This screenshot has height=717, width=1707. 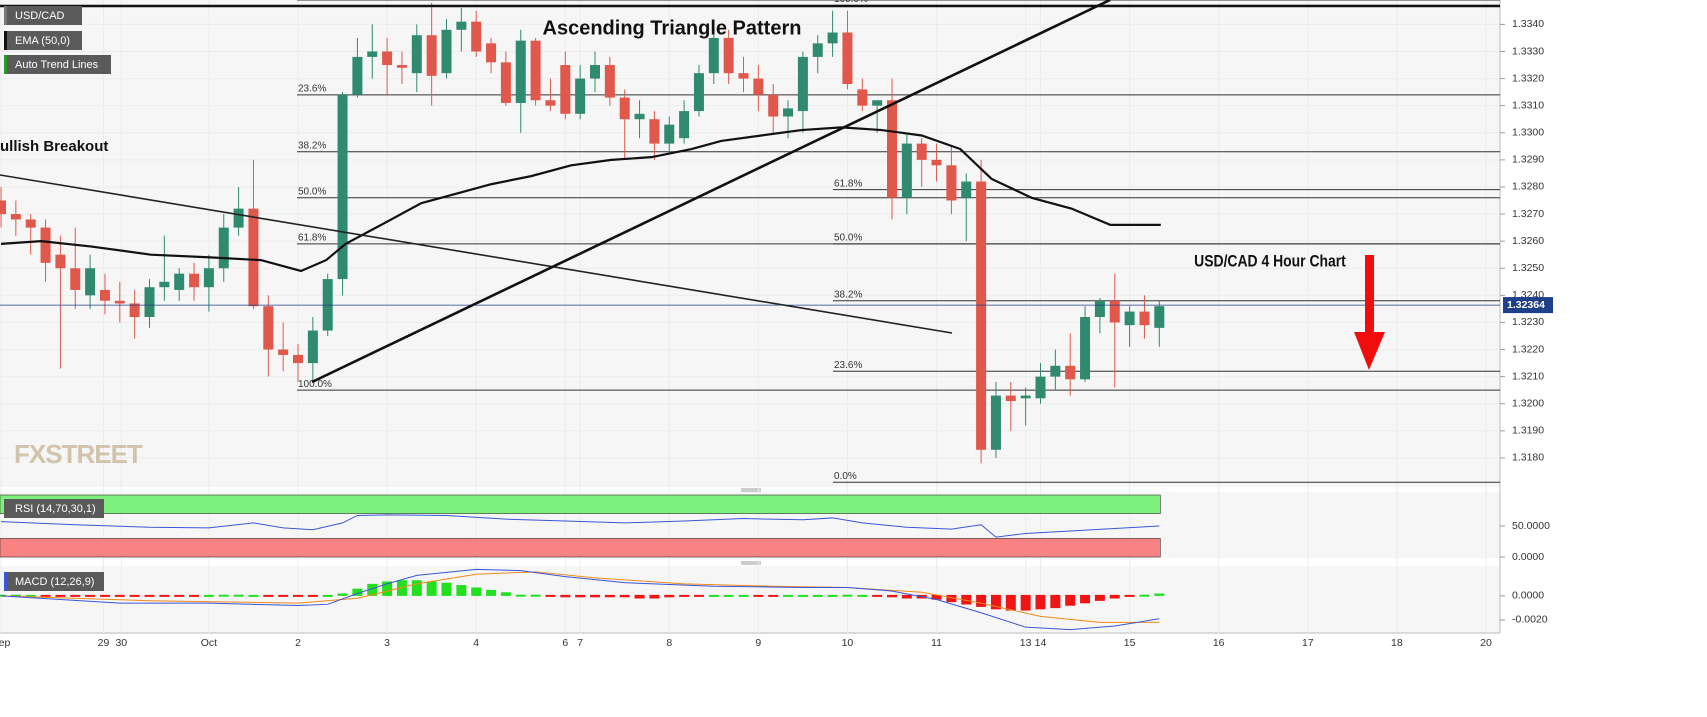 What do you see at coordinates (1397, 643) in the screenshot?
I see `x-tick-label: 18` at bounding box center [1397, 643].